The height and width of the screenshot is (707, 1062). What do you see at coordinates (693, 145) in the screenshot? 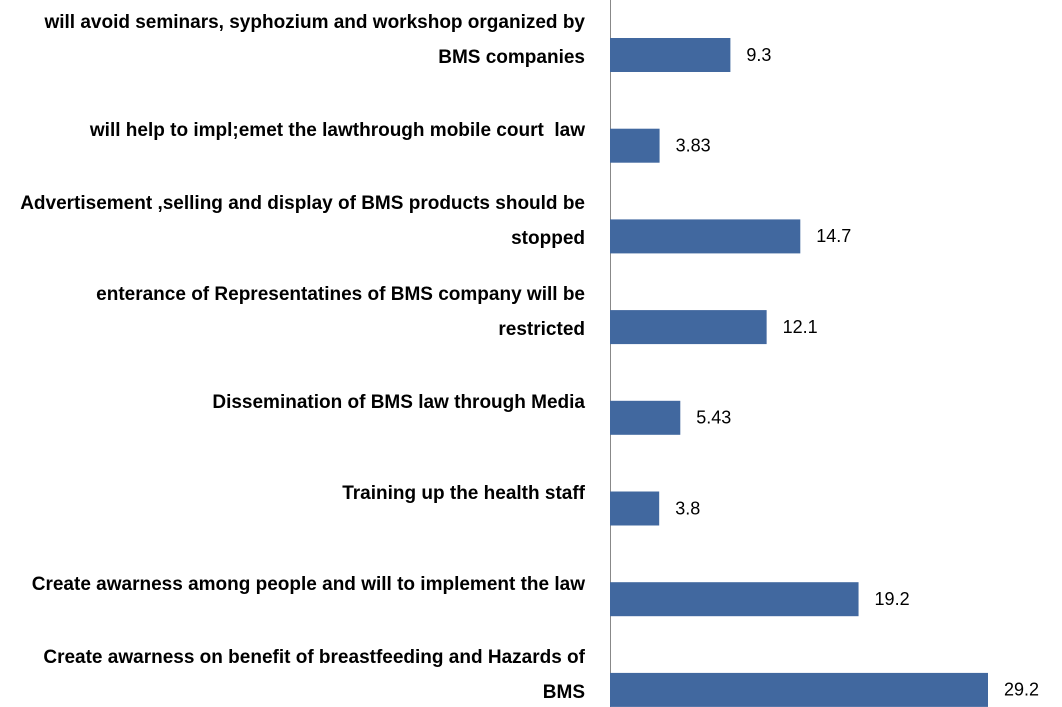
I see `value-label: 3.83` at bounding box center [693, 145].